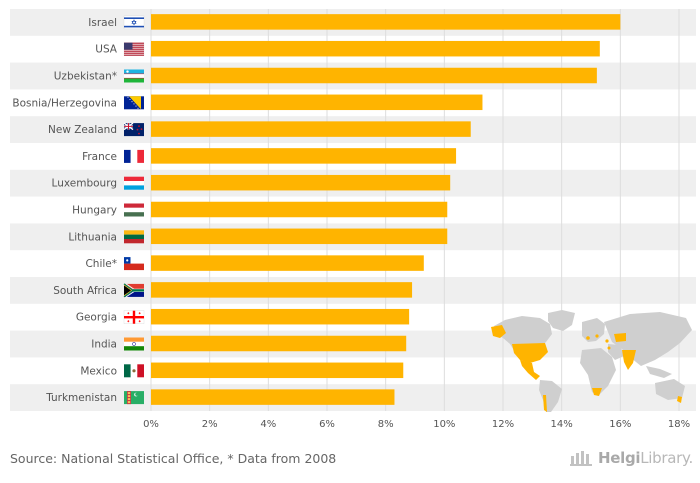  I want to click on category-label: USA, so click(106, 50).